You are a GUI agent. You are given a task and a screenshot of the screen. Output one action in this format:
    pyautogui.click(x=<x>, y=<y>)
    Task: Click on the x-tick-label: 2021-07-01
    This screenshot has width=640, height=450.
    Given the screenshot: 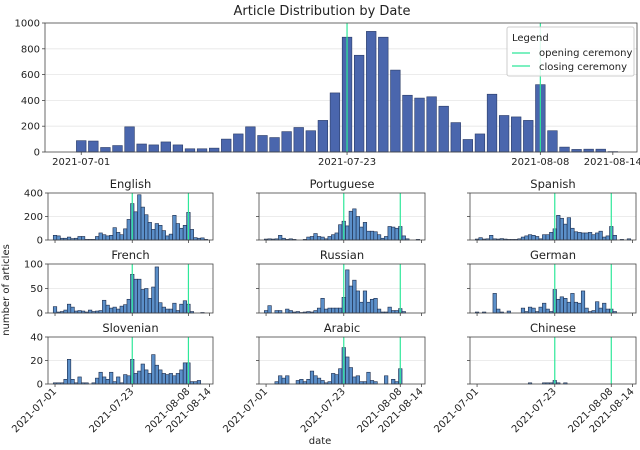 What is the action you would take?
    pyautogui.click(x=34, y=410)
    